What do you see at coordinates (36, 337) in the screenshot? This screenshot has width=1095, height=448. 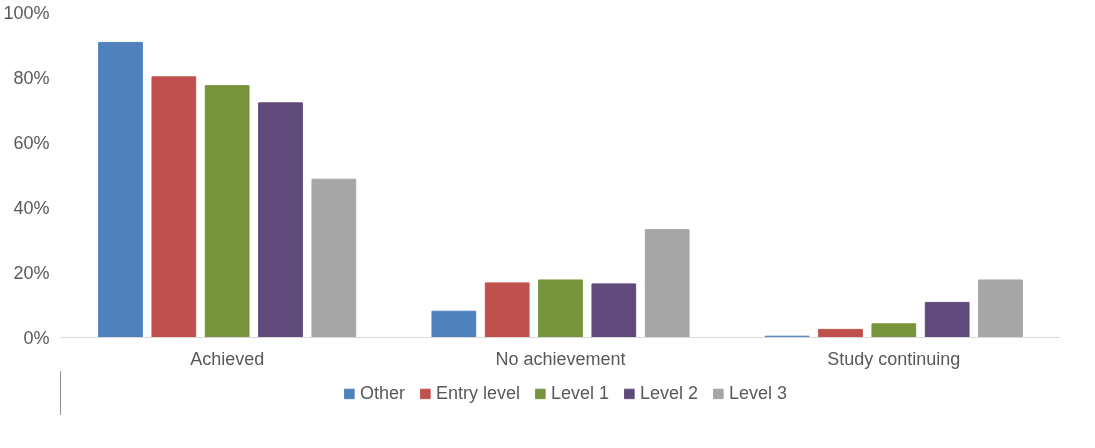 I see `y-tick-label: 0%` at bounding box center [36, 337].